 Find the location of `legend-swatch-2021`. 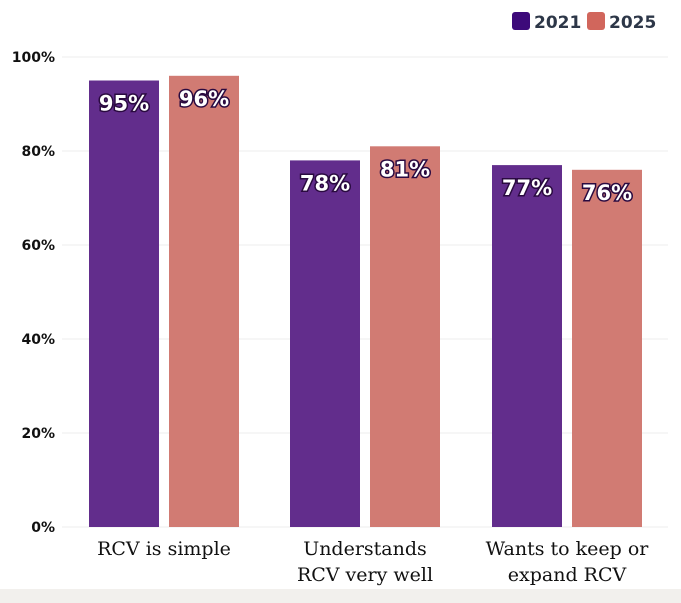

legend-swatch-2021 is located at coordinates (521, 21).